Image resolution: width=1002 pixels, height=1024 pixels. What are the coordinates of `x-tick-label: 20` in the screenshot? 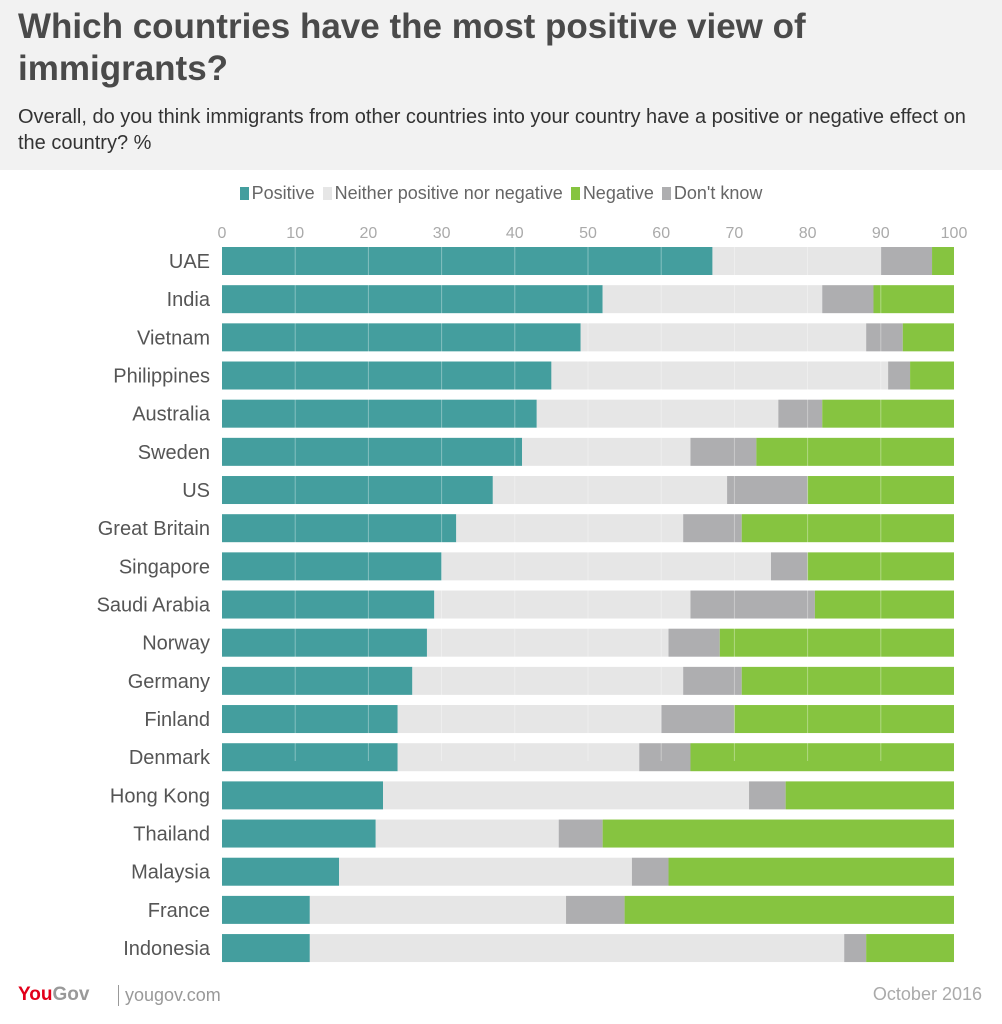 It's located at (369, 233).